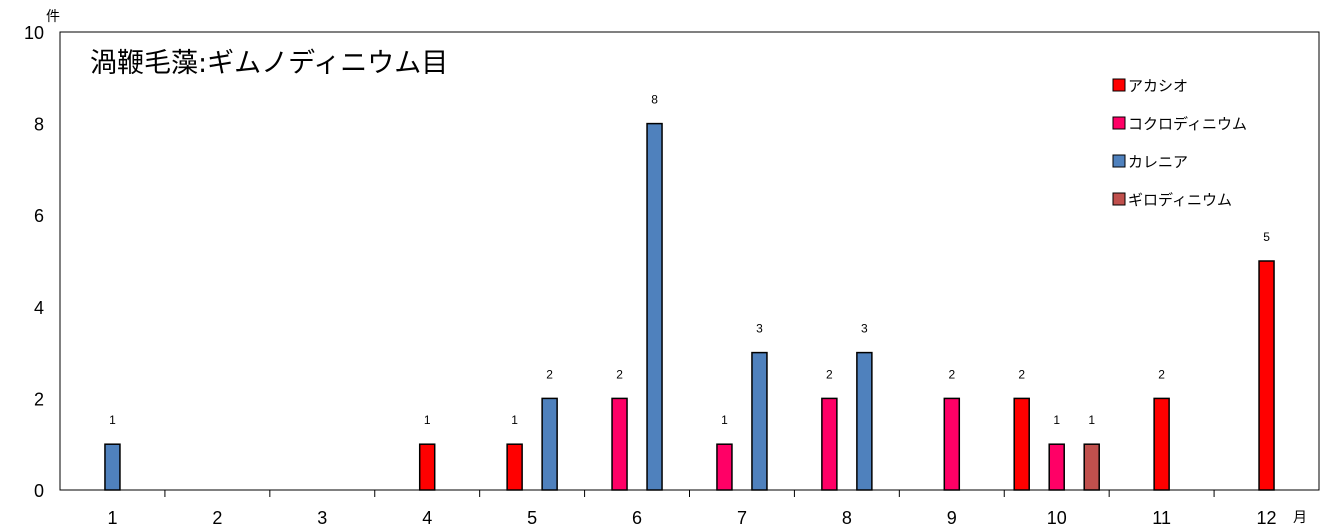 This screenshot has width=1327, height=532. Describe the element at coordinates (39, 308) in the screenshot. I see `y-tick-label: 4` at that location.